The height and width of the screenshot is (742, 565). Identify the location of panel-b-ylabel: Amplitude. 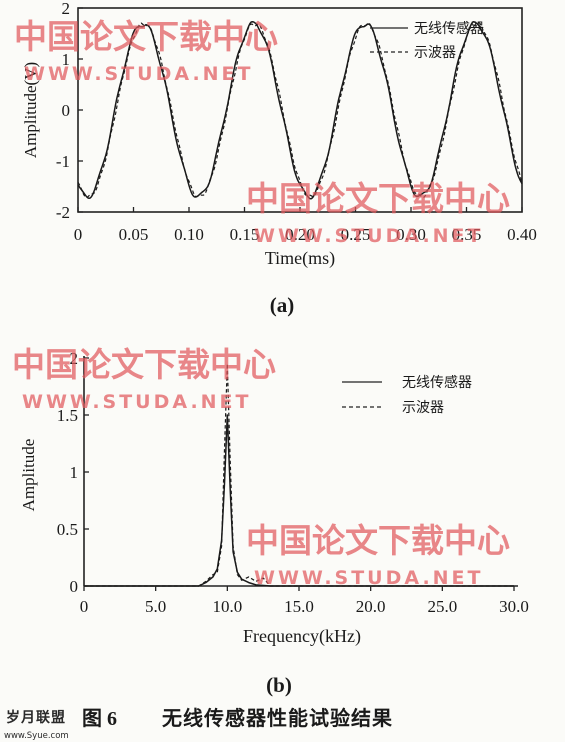
(28, 475).